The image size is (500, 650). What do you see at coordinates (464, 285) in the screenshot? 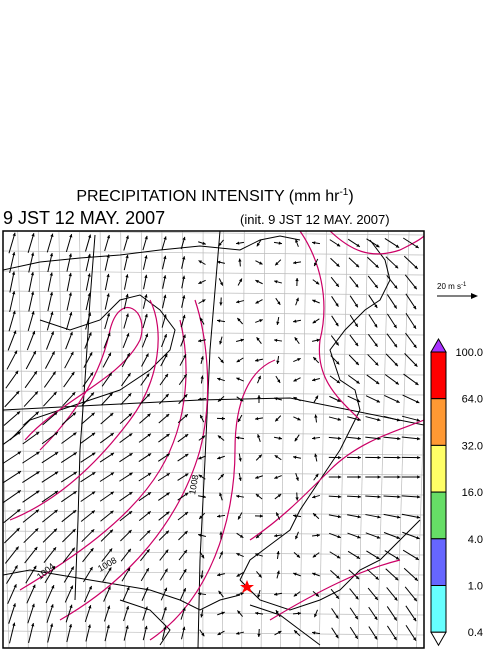
I see `wind-scale-sup: -1` at bounding box center [464, 285].